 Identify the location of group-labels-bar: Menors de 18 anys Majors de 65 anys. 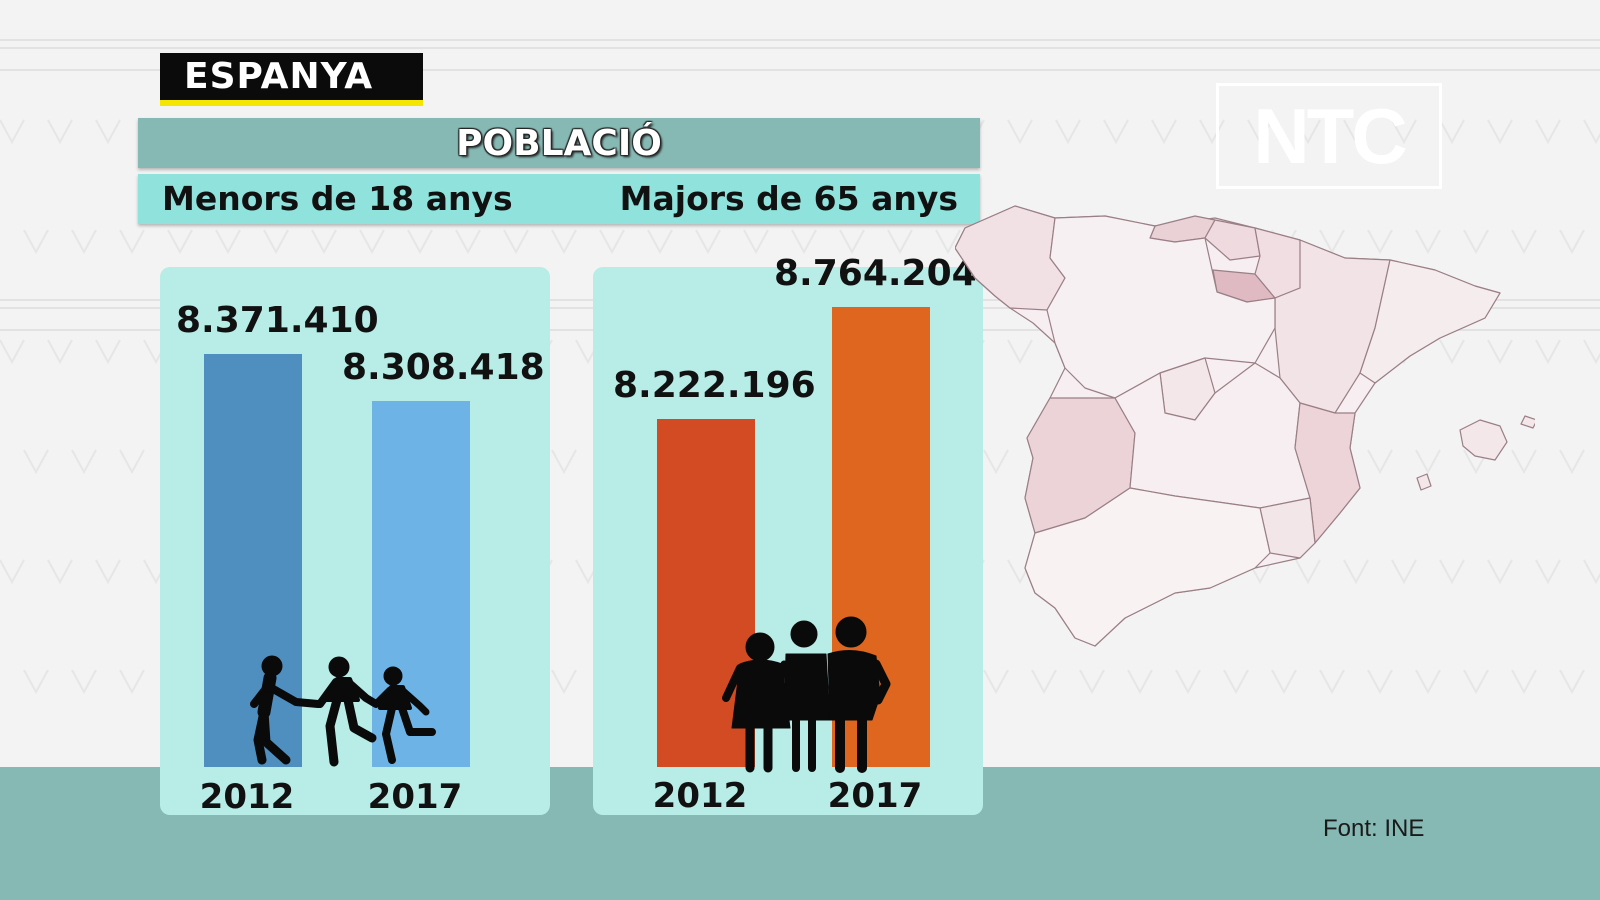
(559, 199).